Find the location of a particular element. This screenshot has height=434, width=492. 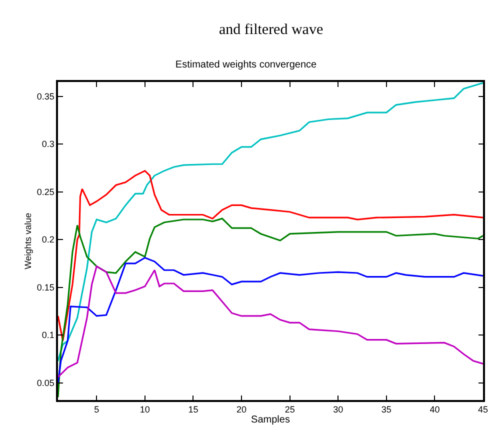

y-tick-label: 0.2 is located at coordinates (48, 239).